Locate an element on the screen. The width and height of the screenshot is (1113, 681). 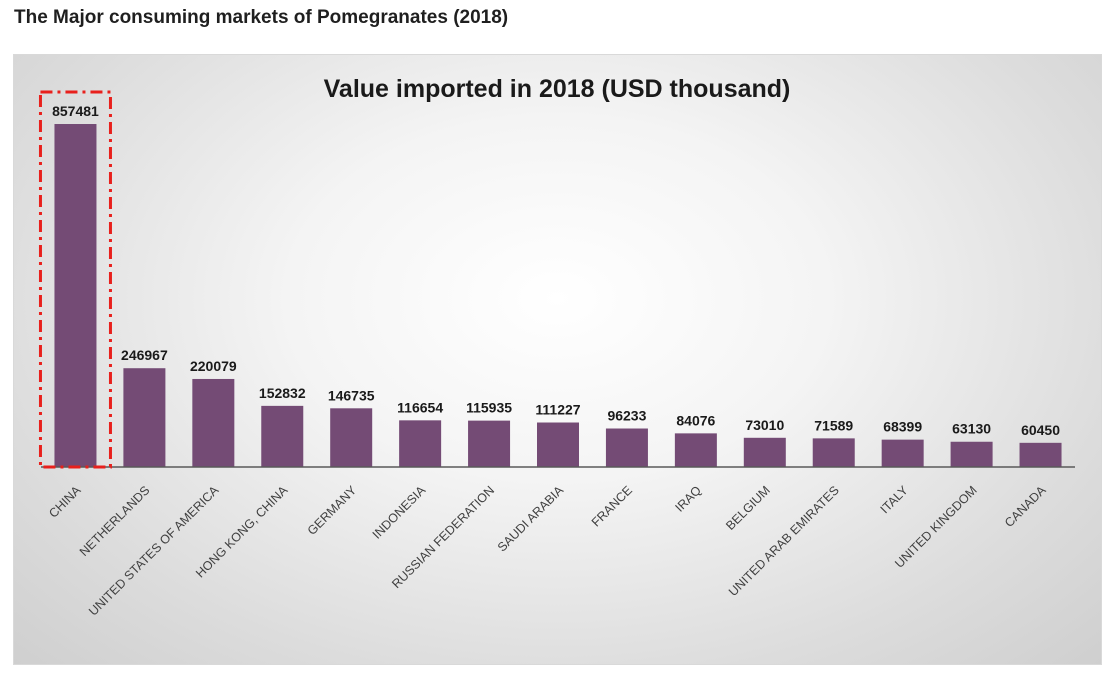
bar-belgium is located at coordinates (764, 452).